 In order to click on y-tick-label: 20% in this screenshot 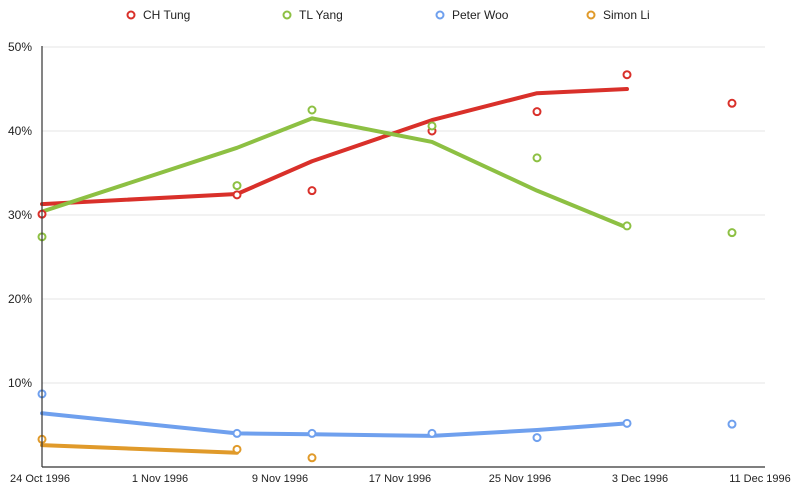, I will do `click(20, 299)`.